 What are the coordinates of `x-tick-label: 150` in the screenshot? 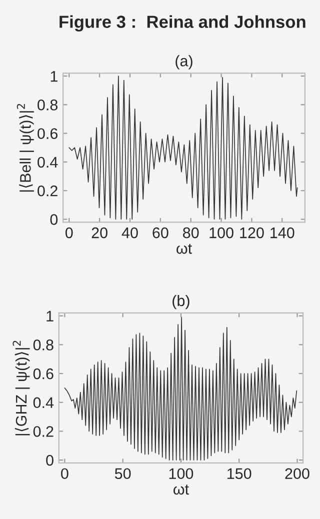 It's located at (240, 474).